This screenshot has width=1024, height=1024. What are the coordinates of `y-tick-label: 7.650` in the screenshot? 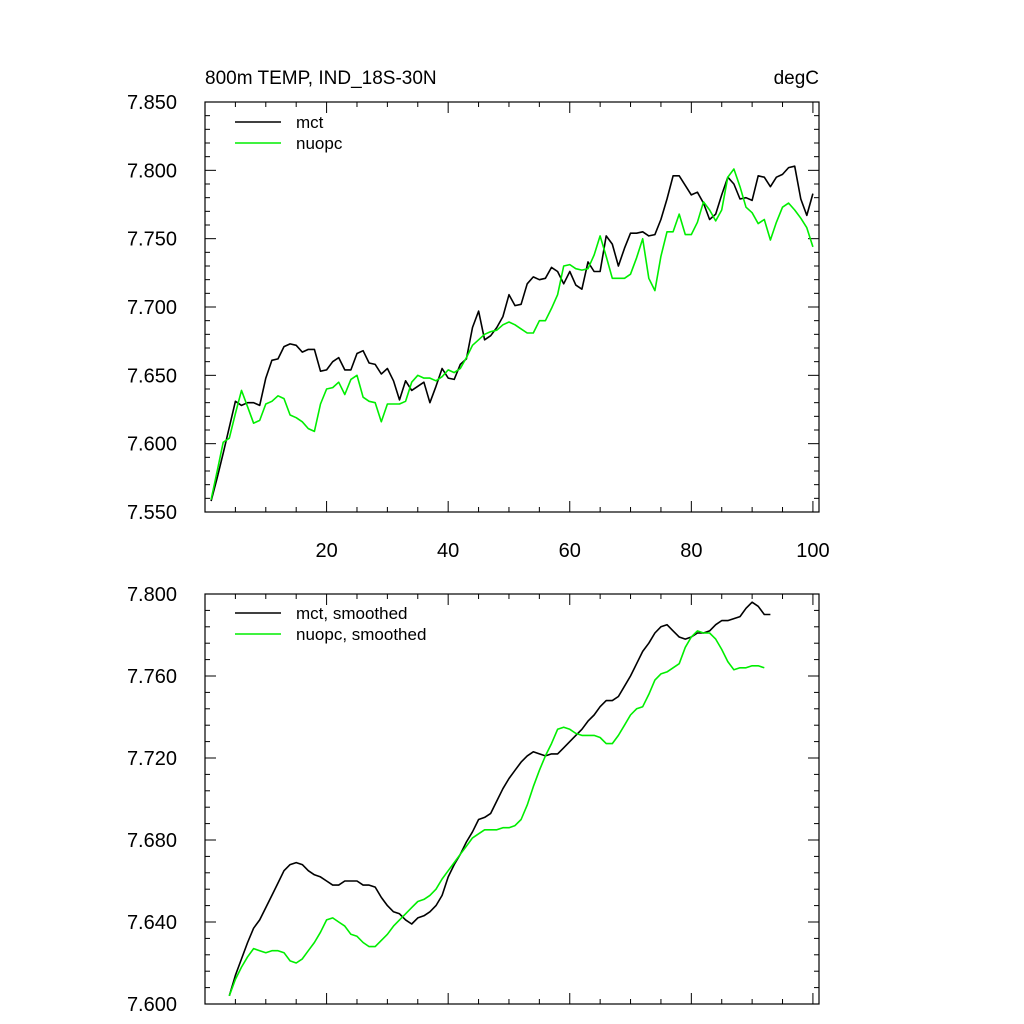 It's located at (152, 376).